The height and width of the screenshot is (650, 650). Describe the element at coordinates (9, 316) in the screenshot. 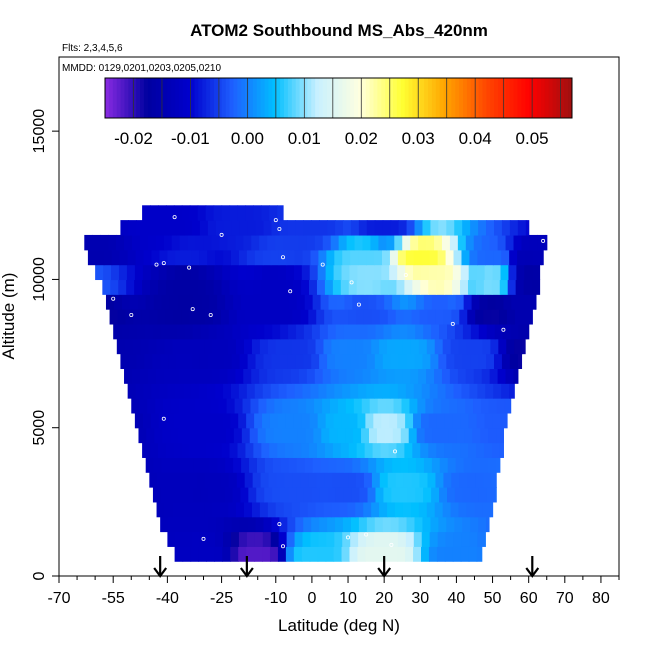

I see `y-axis-label: Altitude (m)` at that location.